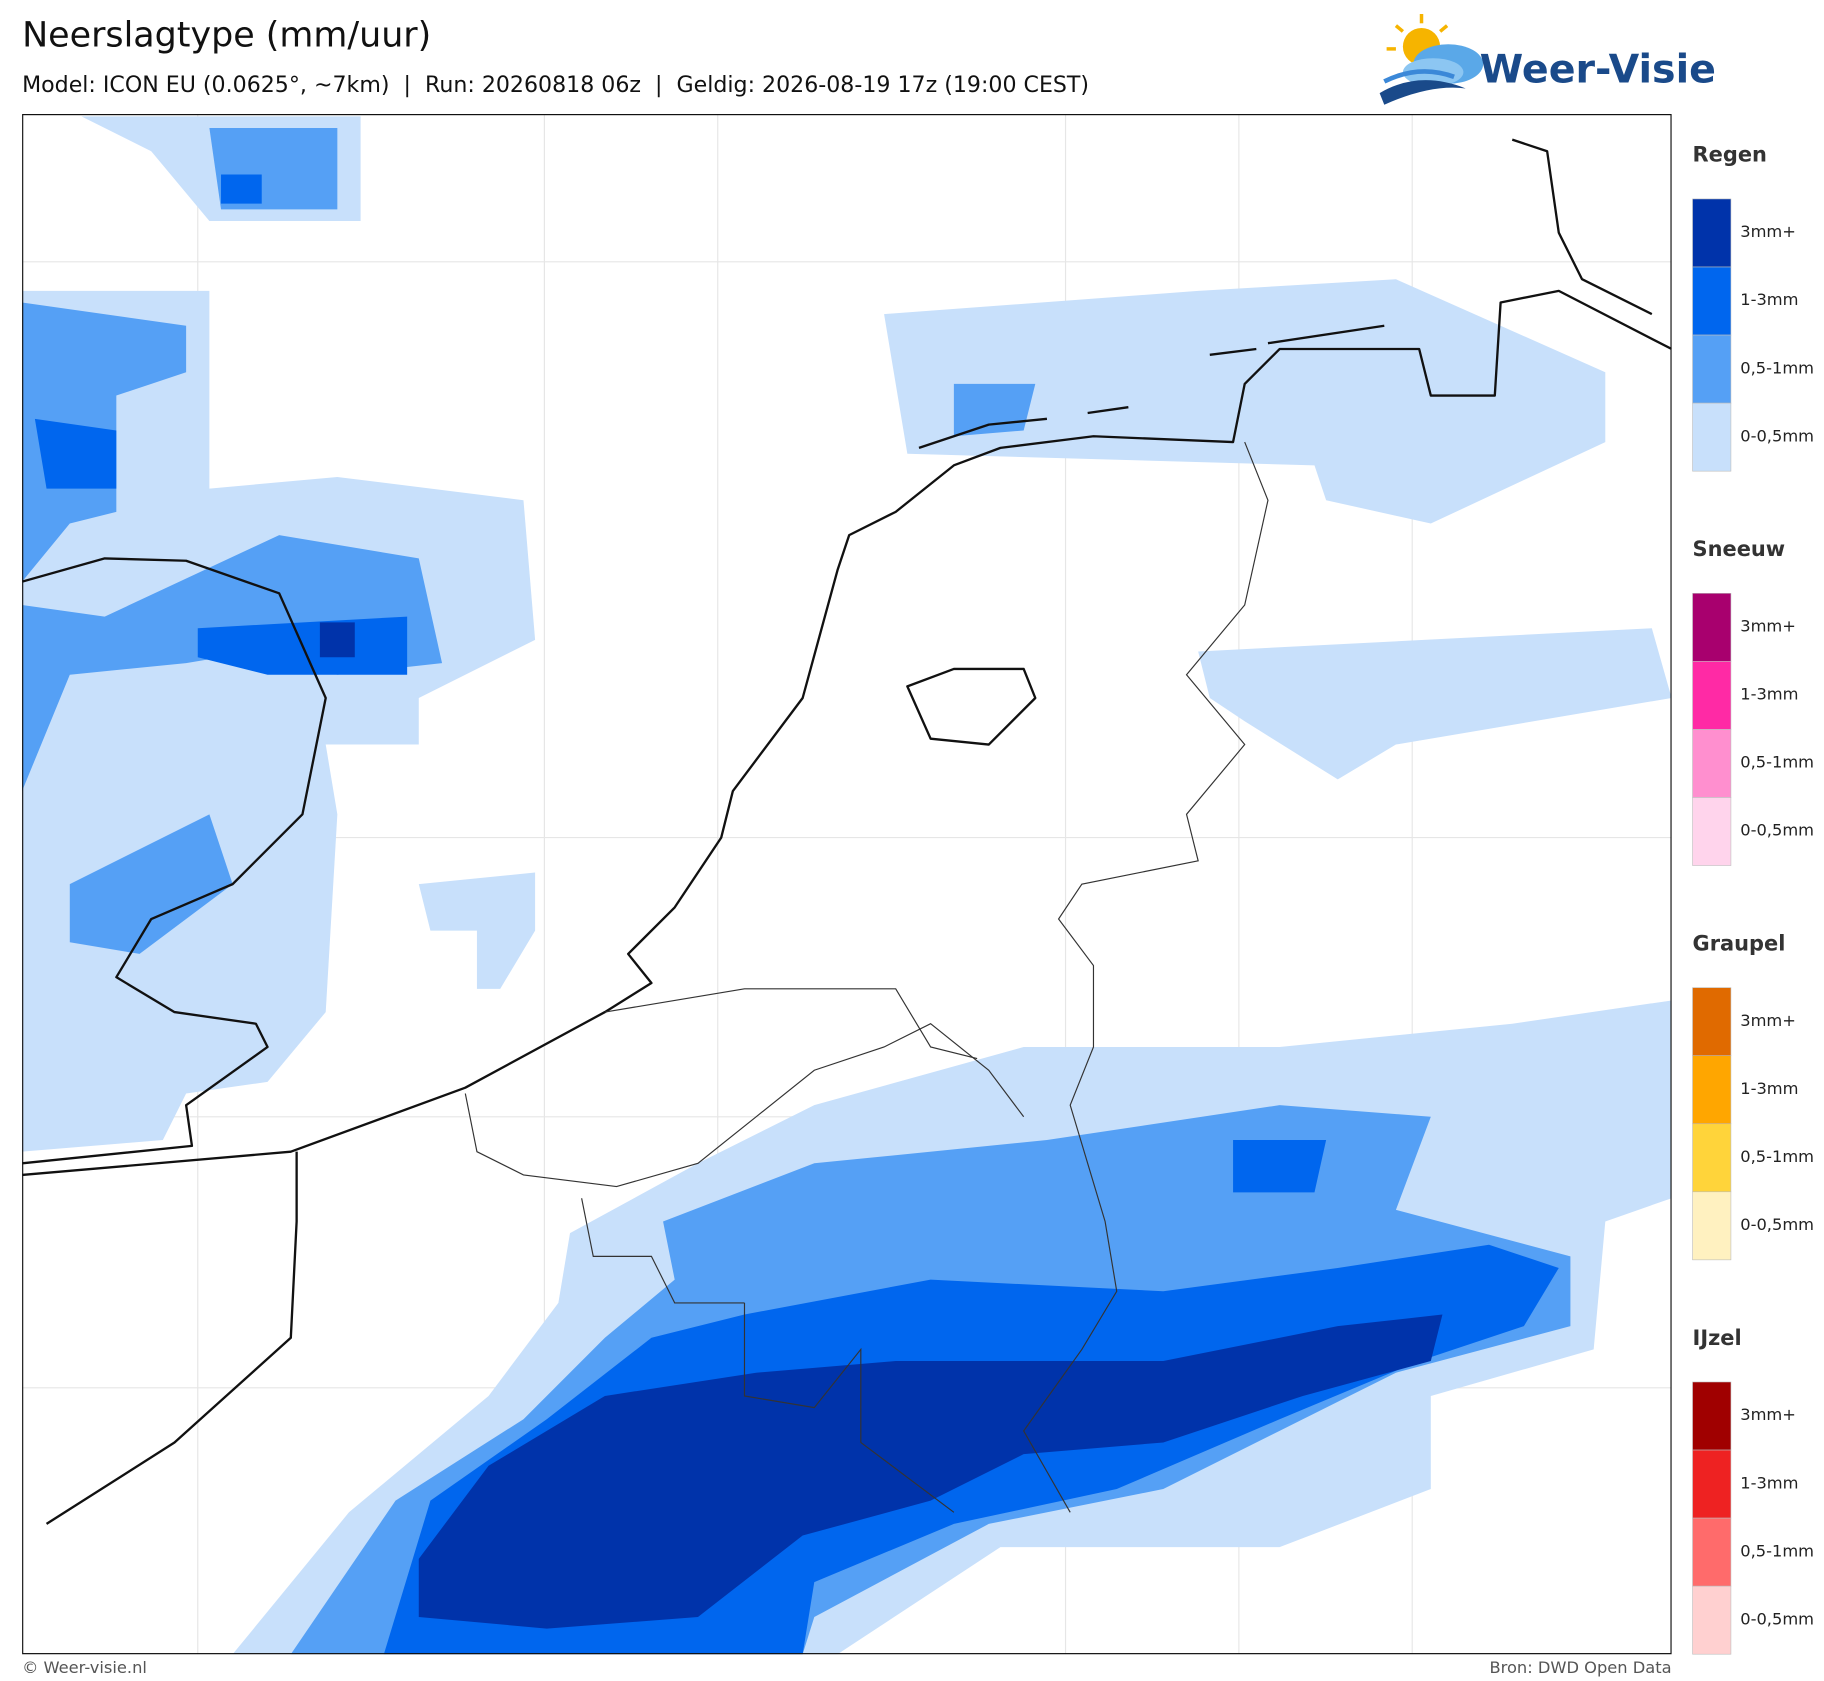 The width and height of the screenshot is (1824, 1681). Describe the element at coordinates (1717, 1338) in the screenshot. I see `legend-title: IJzel` at that location.